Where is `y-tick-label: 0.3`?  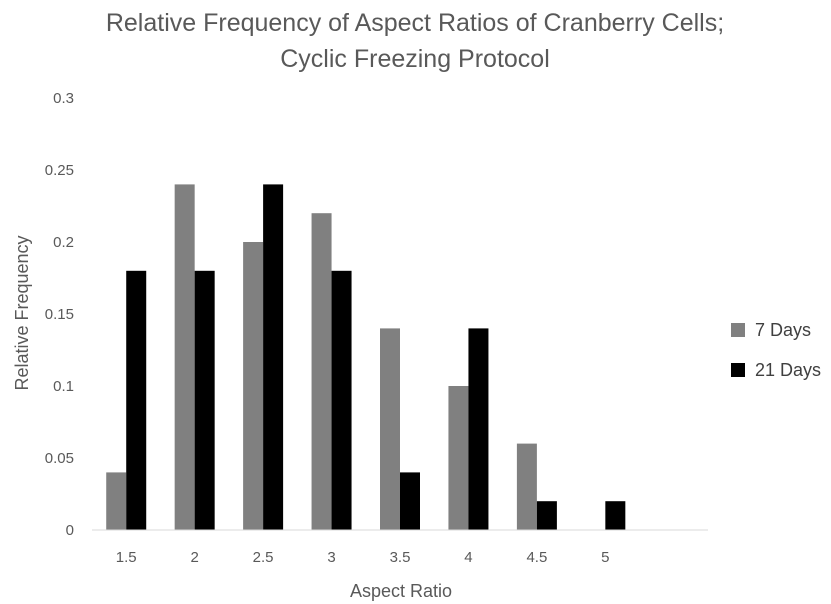
y-tick-label: 0.3 is located at coordinates (63, 98).